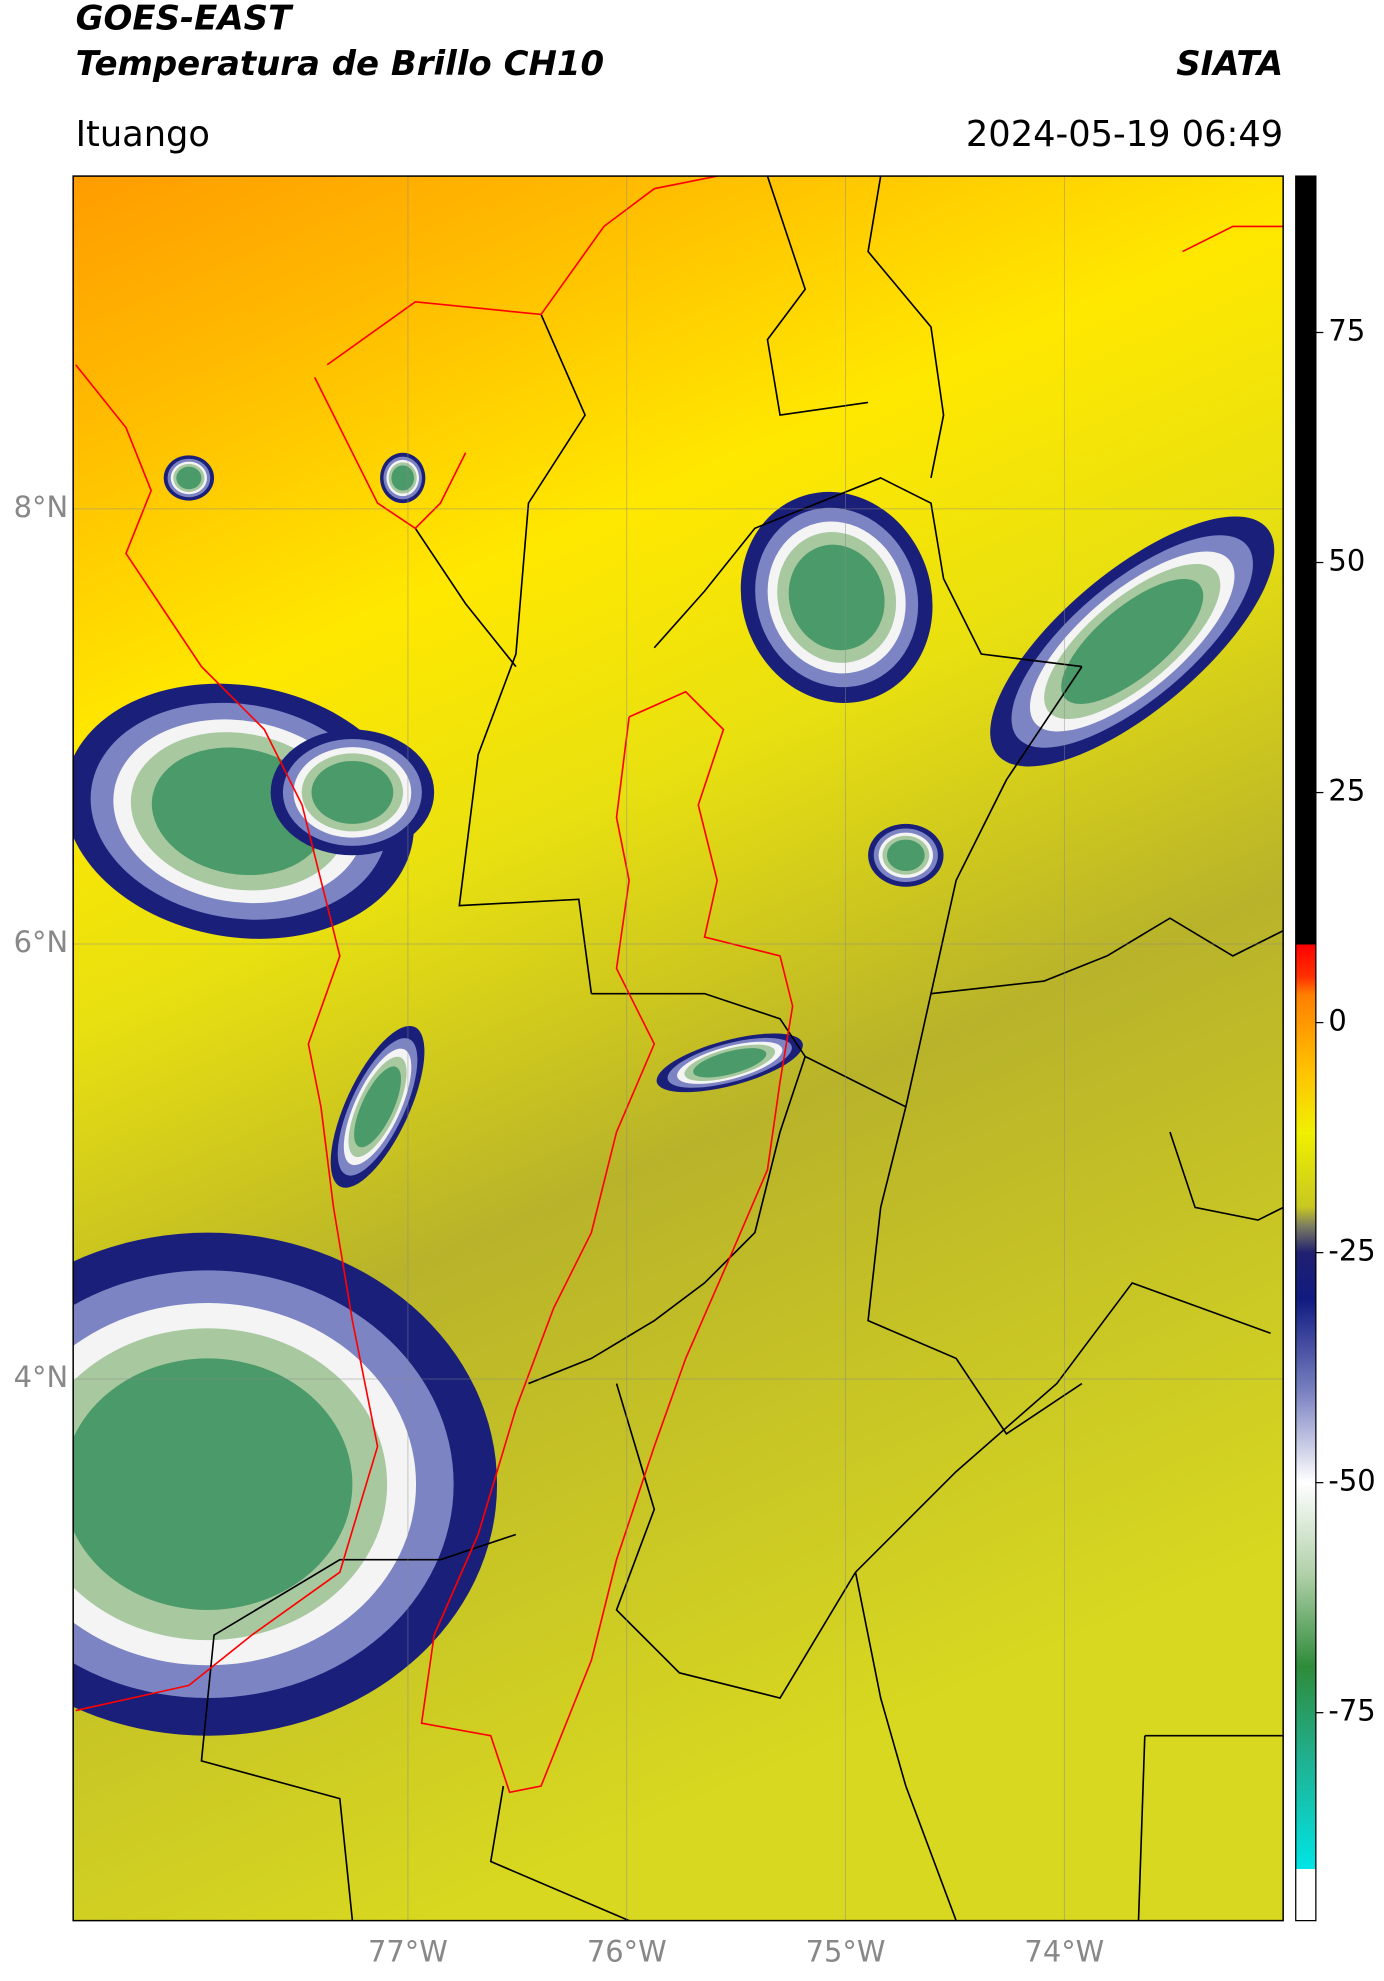 The image size is (1384, 1981). Describe the element at coordinates (1351, 1481) in the screenshot. I see `colorbar-tick-label: -50` at that location.